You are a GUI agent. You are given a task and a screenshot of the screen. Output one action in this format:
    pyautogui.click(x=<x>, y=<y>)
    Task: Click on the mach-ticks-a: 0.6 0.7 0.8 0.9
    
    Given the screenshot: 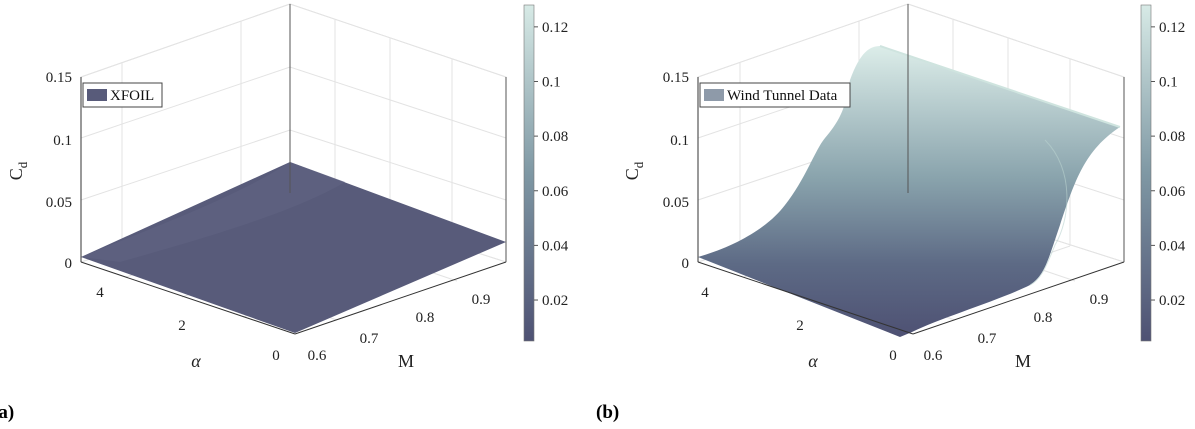 What is the action you would take?
    pyautogui.click(x=399, y=328)
    